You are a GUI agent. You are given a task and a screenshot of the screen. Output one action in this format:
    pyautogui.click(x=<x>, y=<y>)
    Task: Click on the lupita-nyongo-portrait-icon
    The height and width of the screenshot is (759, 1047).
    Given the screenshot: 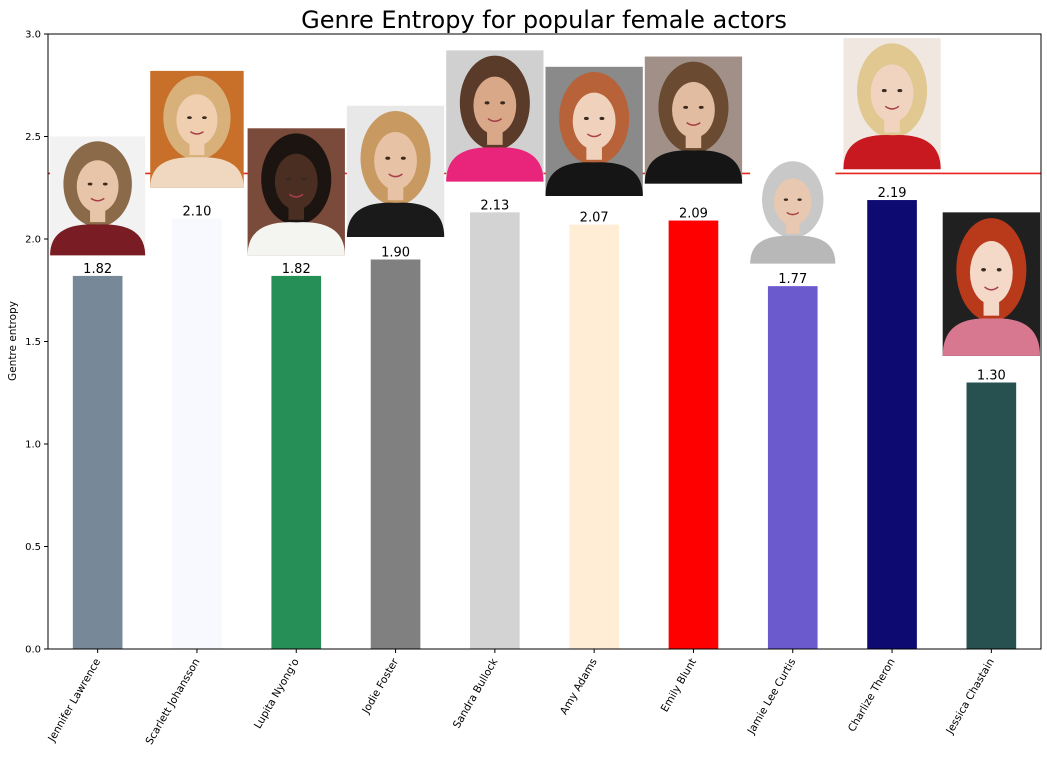 What is the action you would take?
    pyautogui.click(x=296, y=192)
    